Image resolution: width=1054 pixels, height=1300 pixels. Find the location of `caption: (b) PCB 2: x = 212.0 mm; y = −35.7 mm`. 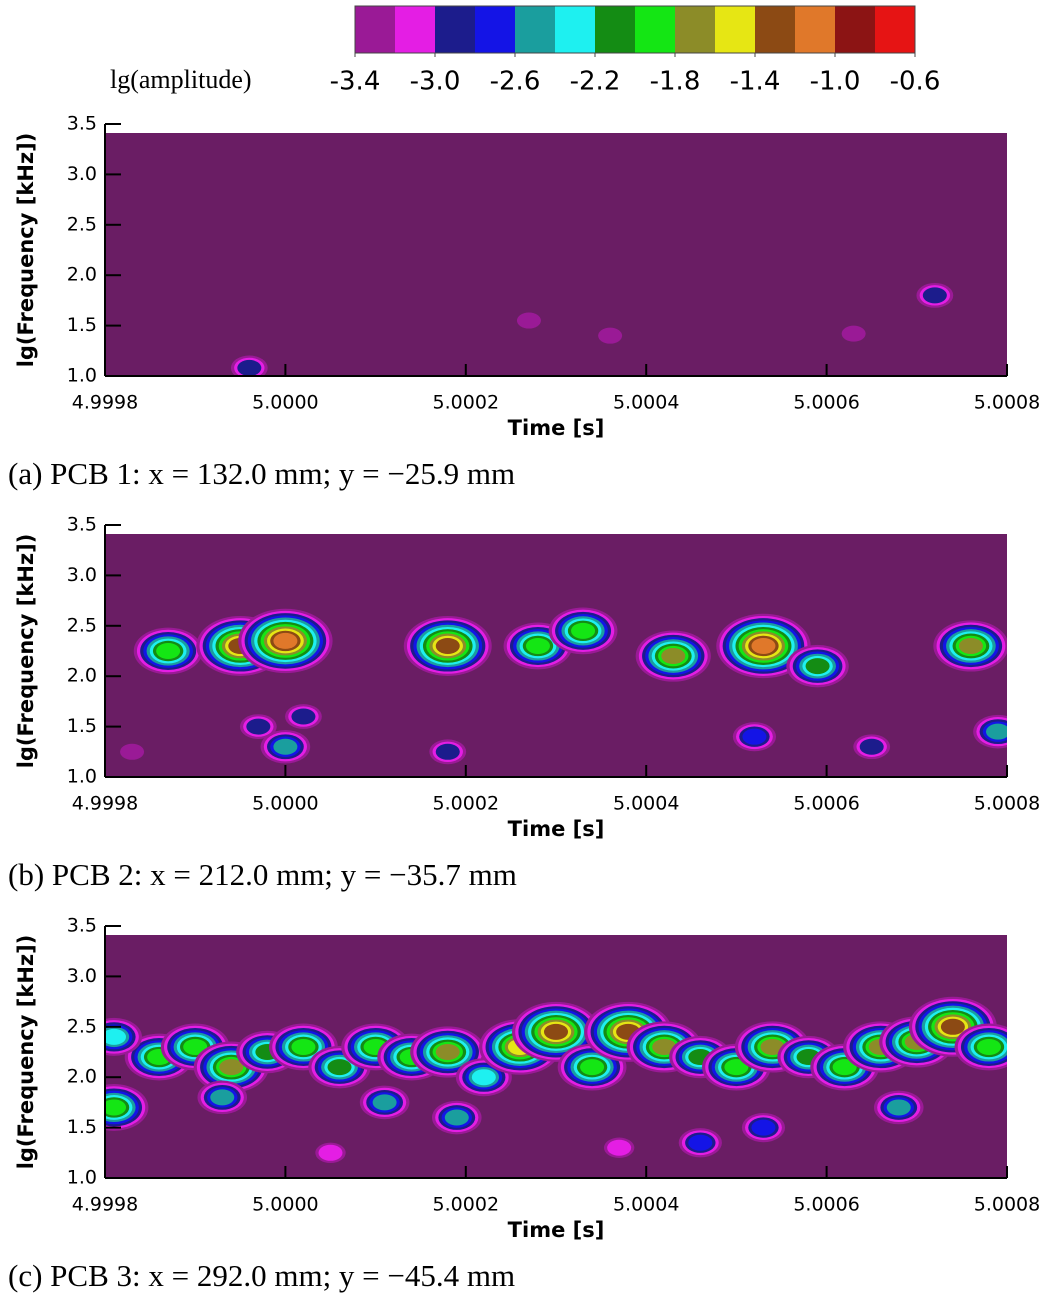

caption: (b) PCB 2: x = 212.0 mm; y = −35.7 mm is located at coordinates (262, 874).